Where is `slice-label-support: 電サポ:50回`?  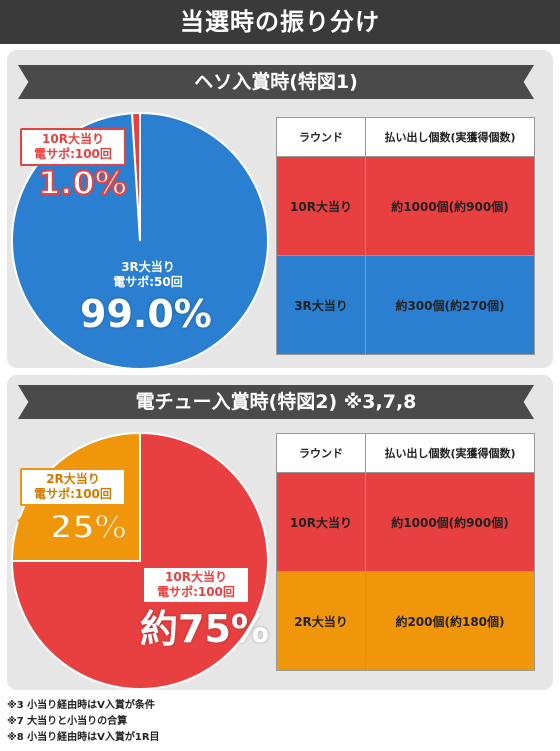 slice-label-support: 電サポ:50回 is located at coordinates (148, 282).